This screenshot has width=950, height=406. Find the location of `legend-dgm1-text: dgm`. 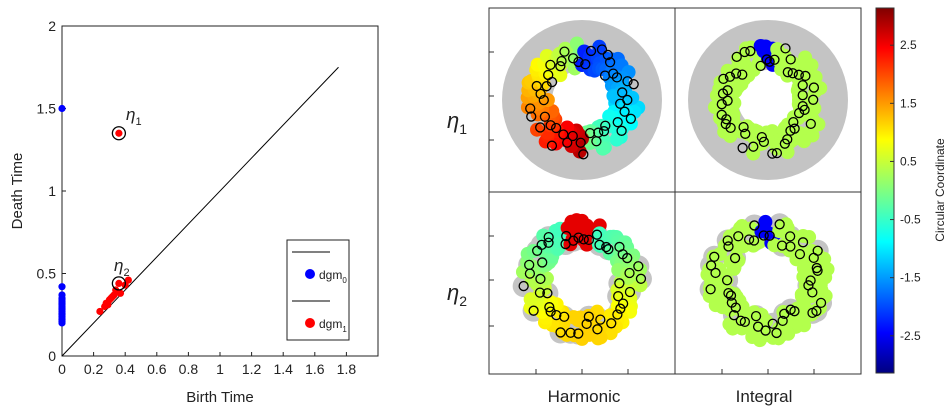

legend-dgm1-text: dgm is located at coordinates (330, 324).